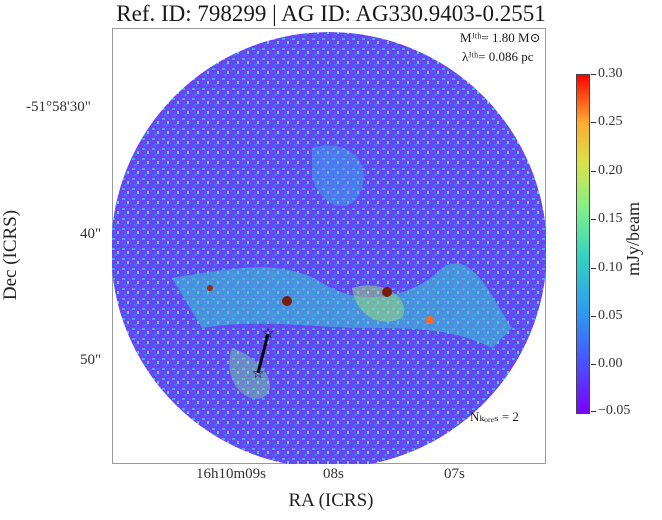 This screenshot has width=662, height=520. What do you see at coordinates (614, 410) in the screenshot?
I see `colorbar-label: −0.05` at bounding box center [614, 410].